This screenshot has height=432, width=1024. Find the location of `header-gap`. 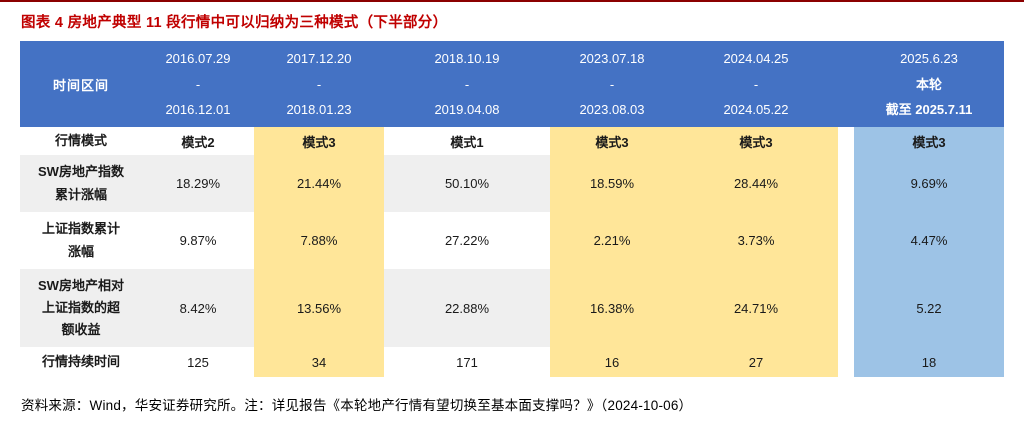

header-gap is located at coordinates (846, 84).